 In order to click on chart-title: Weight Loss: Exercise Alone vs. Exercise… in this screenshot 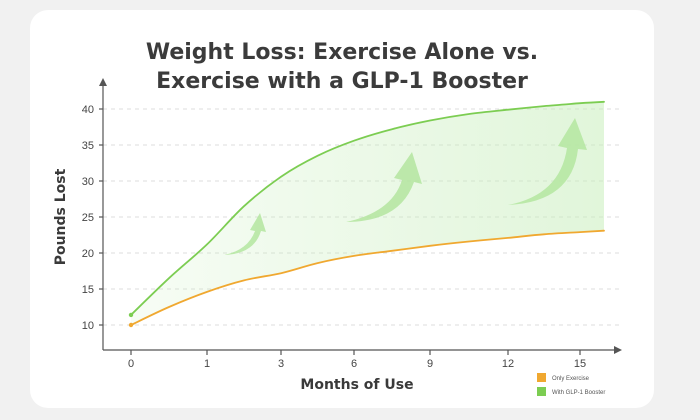, I will do `click(342, 67)`.